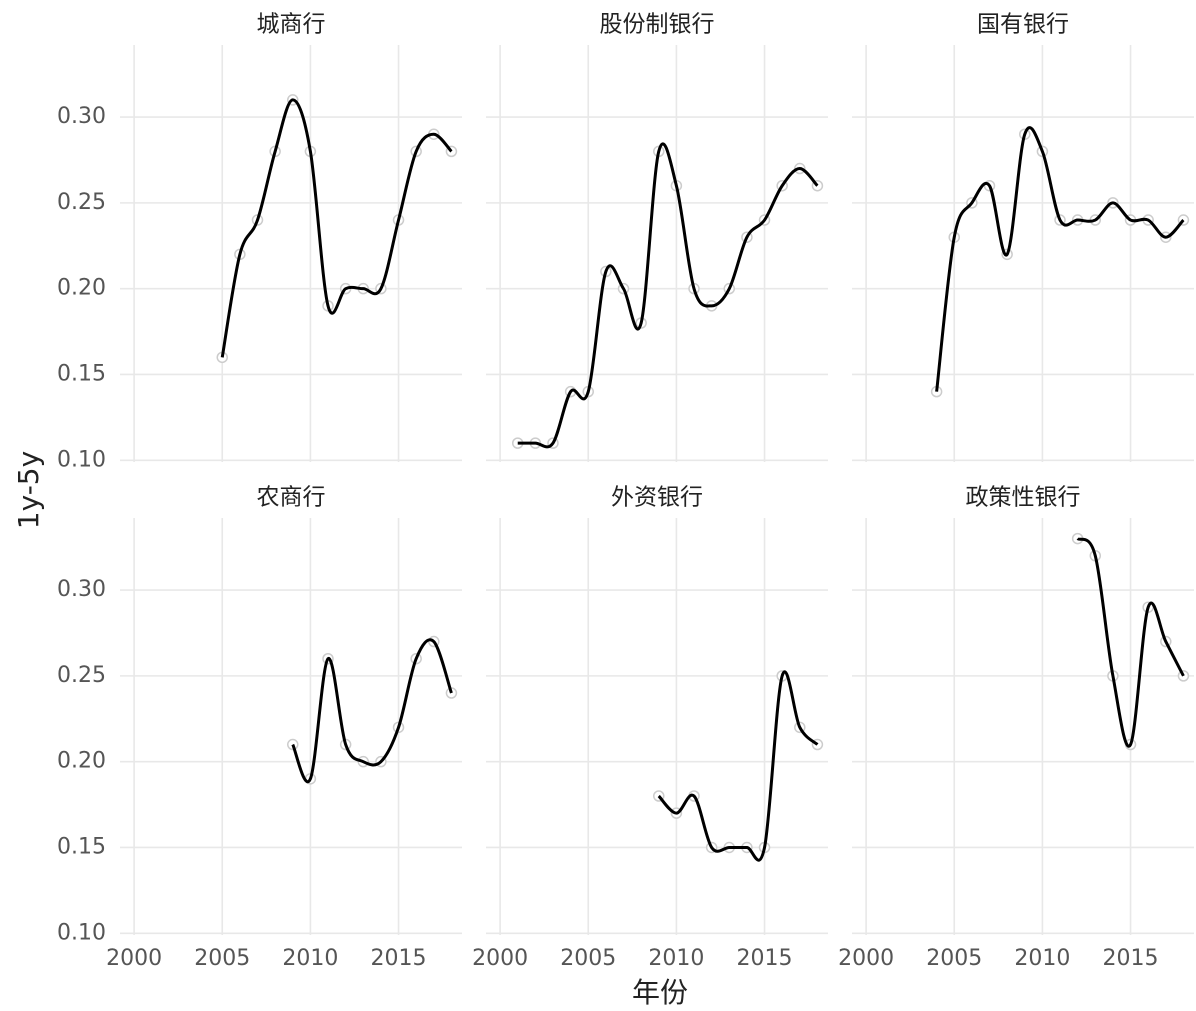 Image resolution: width=1196 pixels, height=1011 pixels. I want to click on facet-title: 城商行, so click(291, 25).